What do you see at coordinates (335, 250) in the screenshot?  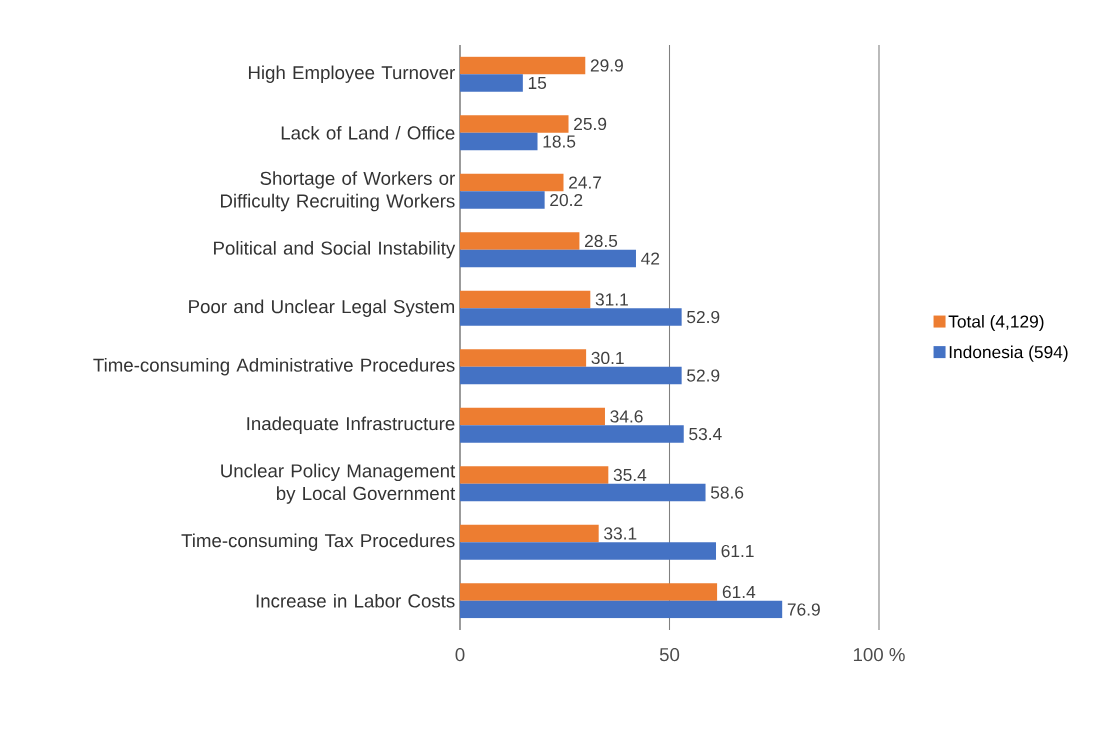 I see `y-tick-label: Political and Social Instability` at bounding box center [335, 250].